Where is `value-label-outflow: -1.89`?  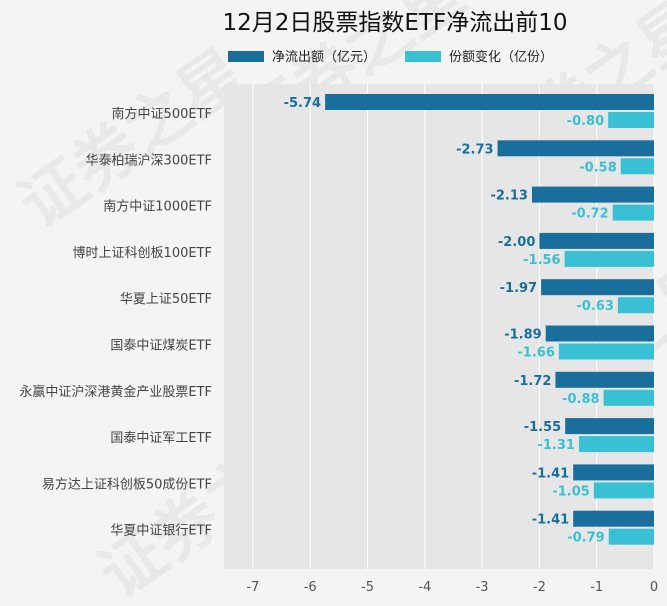 value-label-outflow: -1.89 is located at coordinates (522, 335).